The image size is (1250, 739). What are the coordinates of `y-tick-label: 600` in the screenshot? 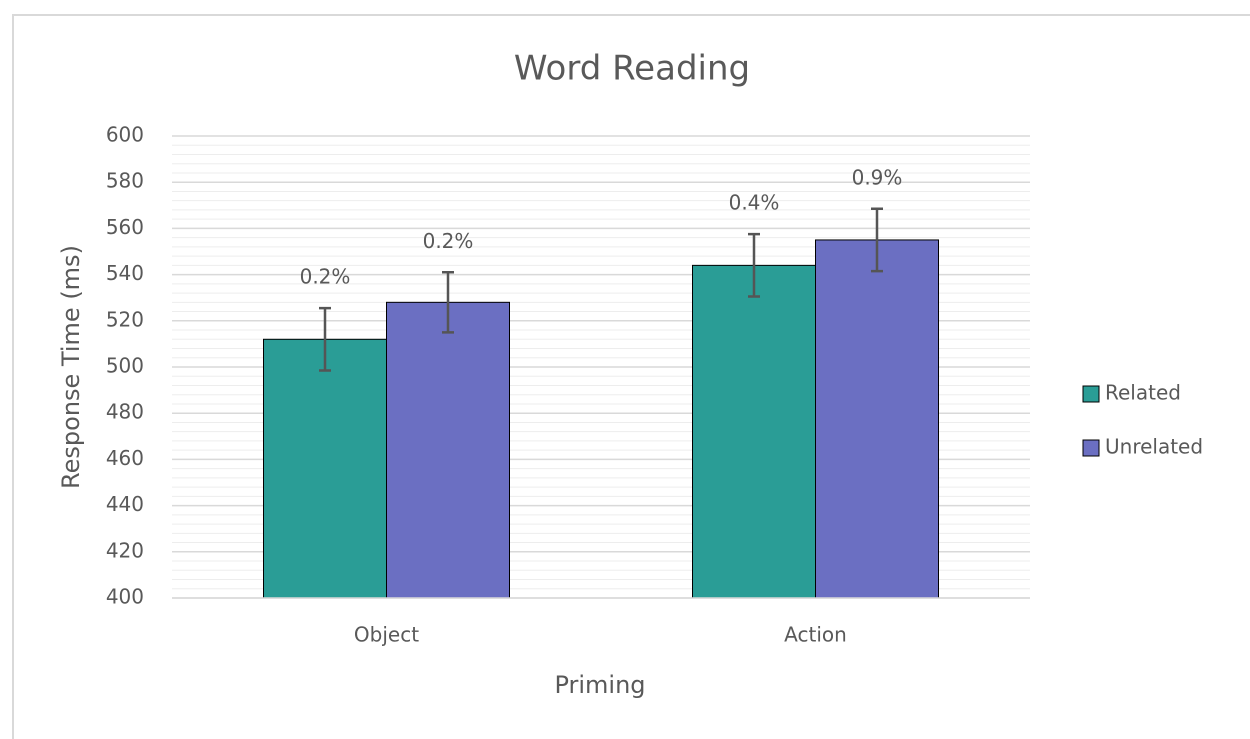 It's located at (125, 135).